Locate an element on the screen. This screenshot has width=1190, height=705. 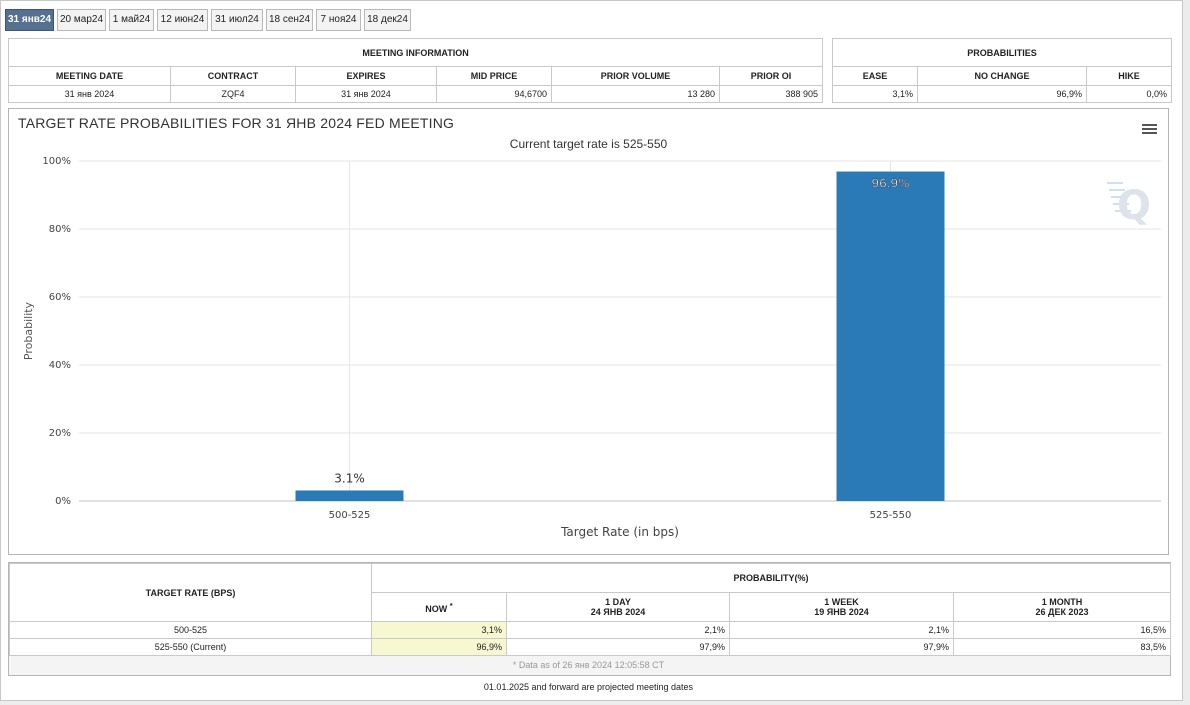
expires-value: 31 янв 2024 is located at coordinates (366, 94).